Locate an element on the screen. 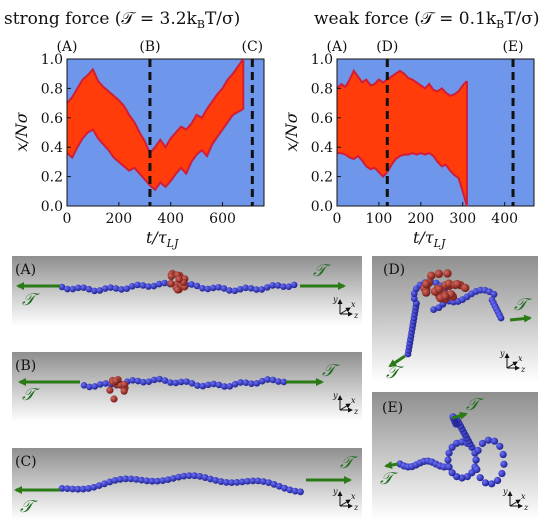  snapshot-label: (B) is located at coordinates (25, 366).